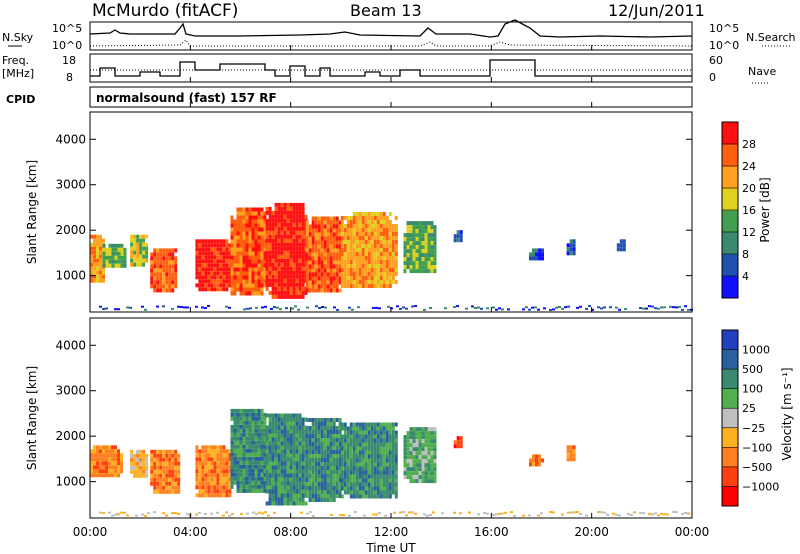 This screenshot has width=800, height=554. What do you see at coordinates (730, 359) in the screenshot?
I see `colorbar-swatch` at bounding box center [730, 359].